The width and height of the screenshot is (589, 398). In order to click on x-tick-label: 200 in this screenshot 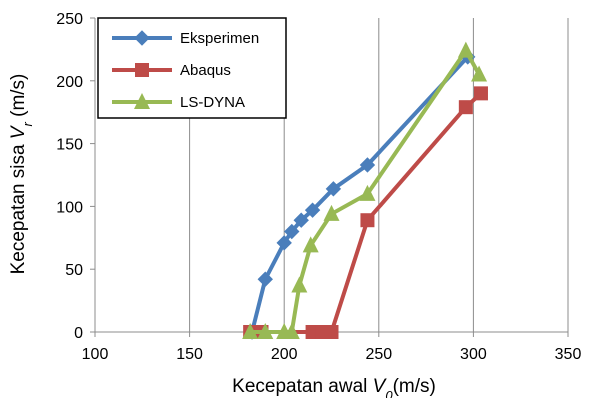, I will do `click(284, 354)`.